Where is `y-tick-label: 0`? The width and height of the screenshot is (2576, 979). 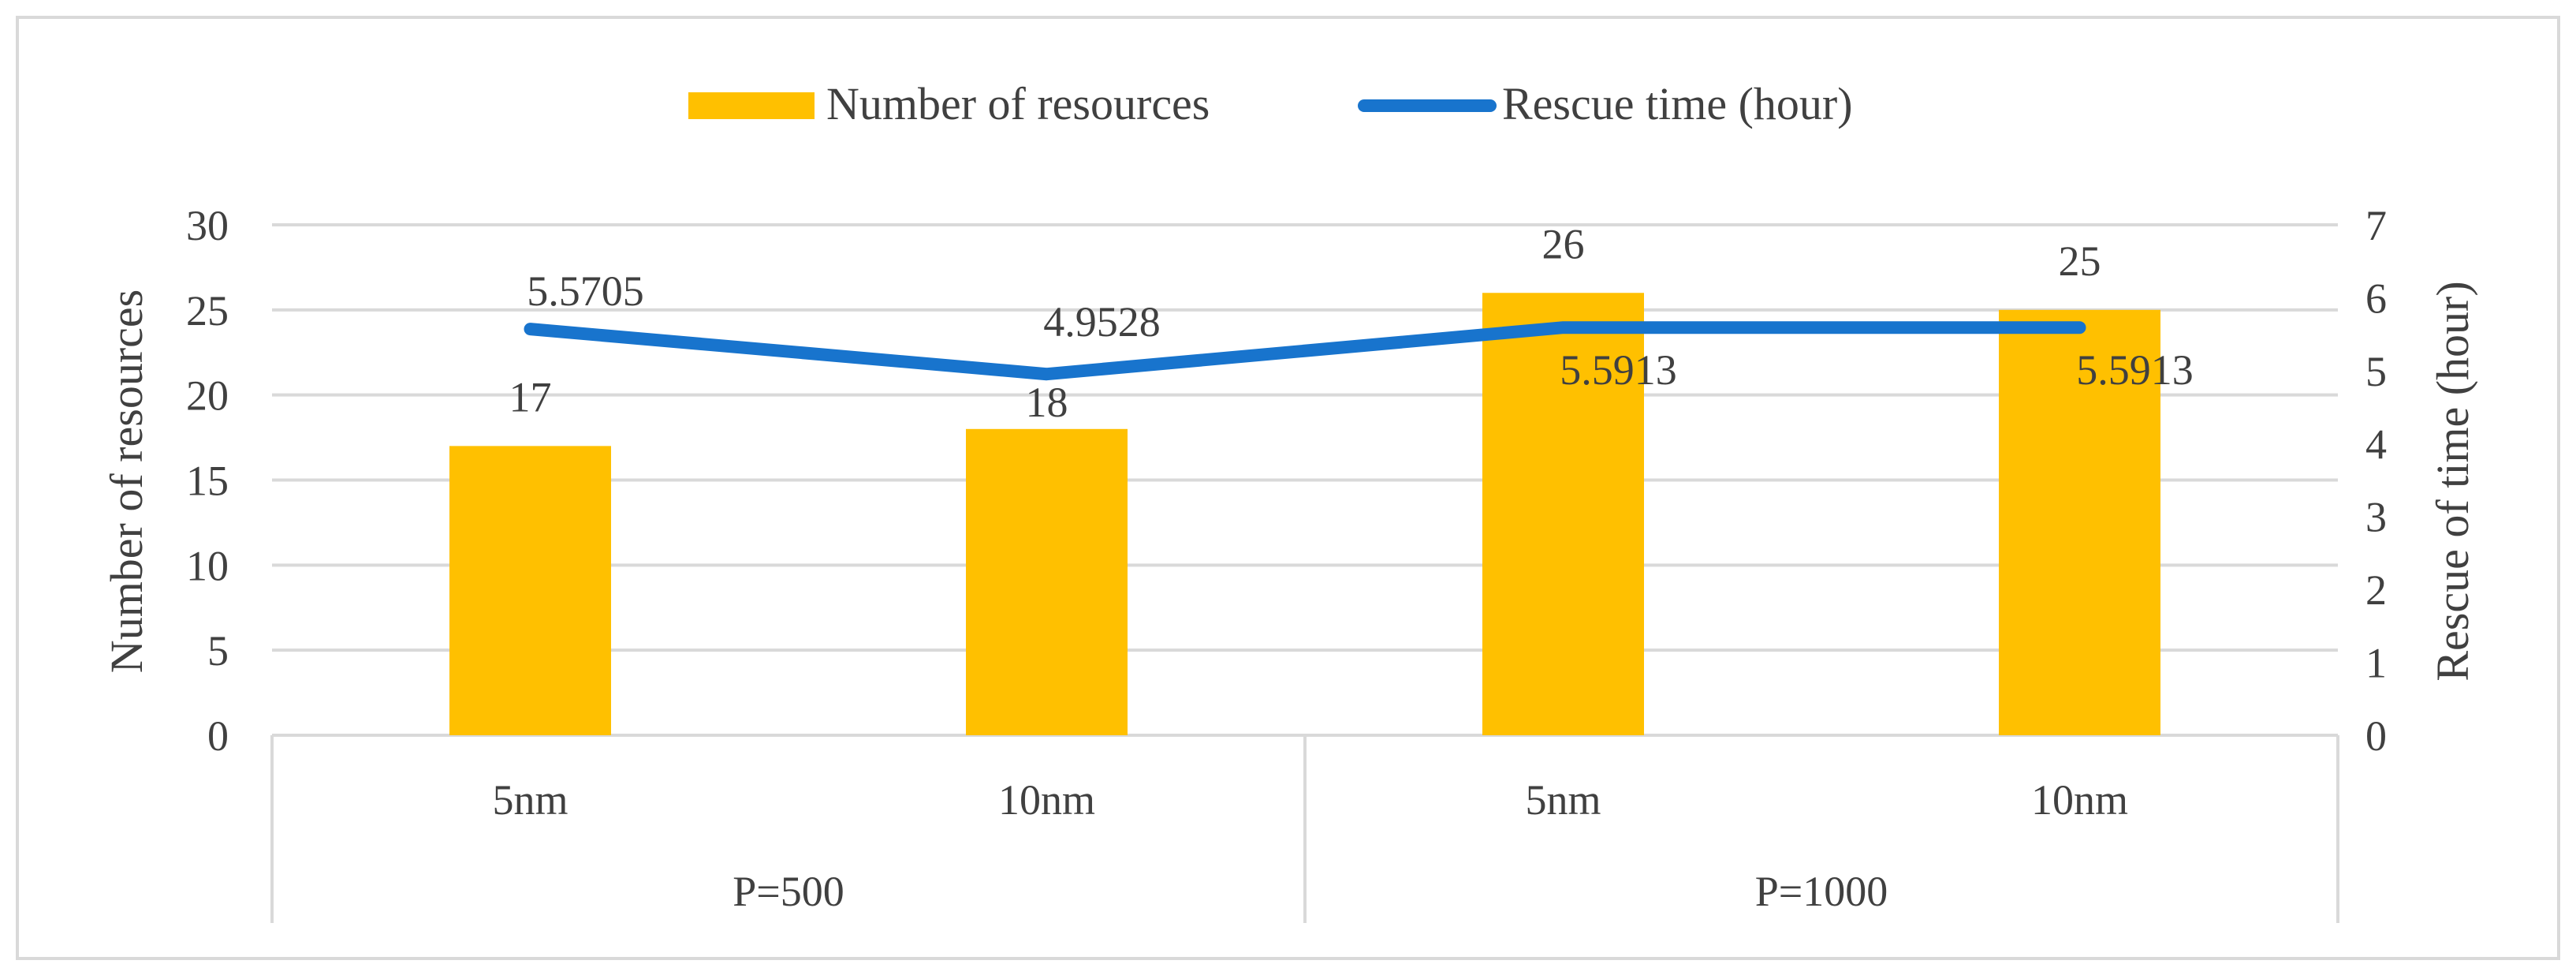
y-tick-label: 0 is located at coordinates (218, 736).